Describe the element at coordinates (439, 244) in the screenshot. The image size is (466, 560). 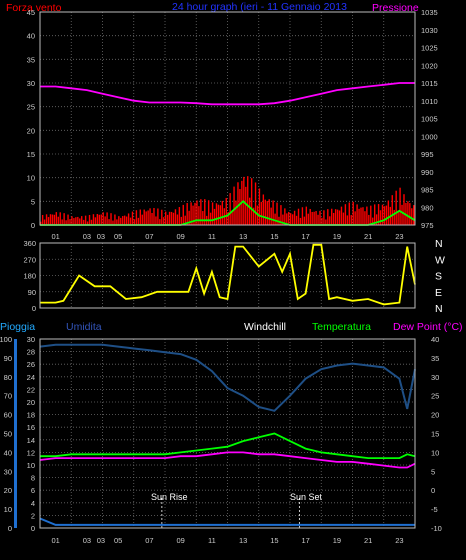
I see `compass-label: N` at that location.